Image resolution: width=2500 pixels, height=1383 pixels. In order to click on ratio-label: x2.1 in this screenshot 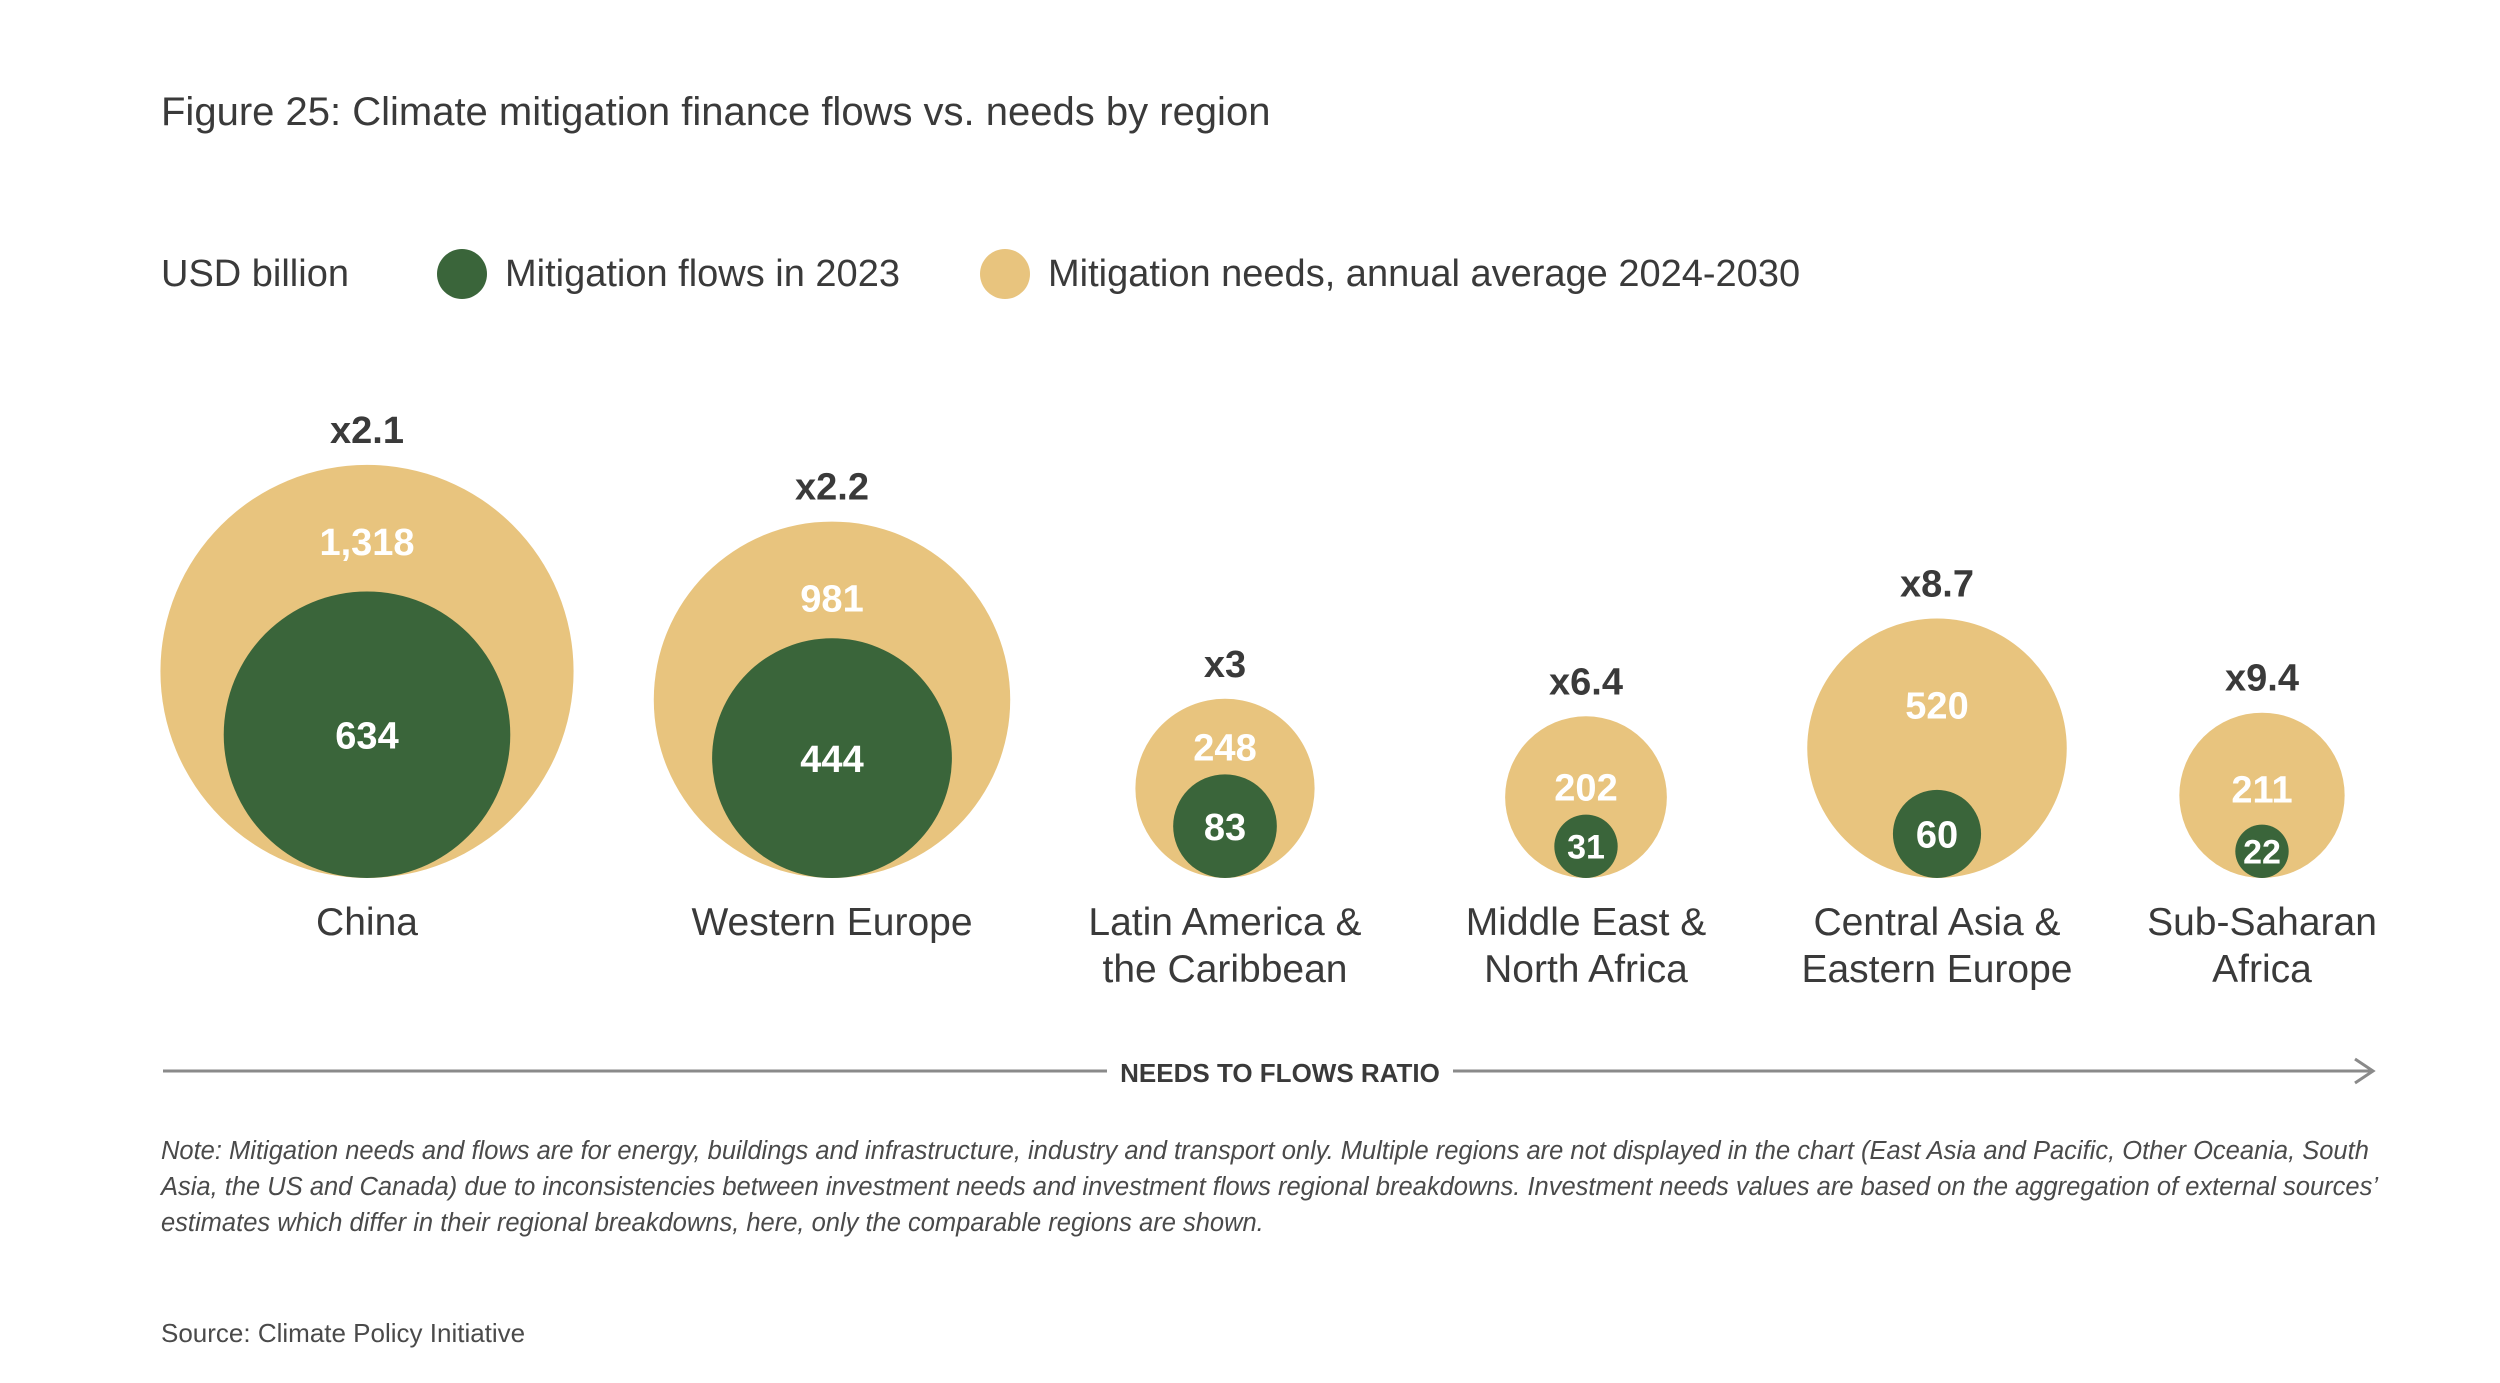, I will do `click(367, 431)`.